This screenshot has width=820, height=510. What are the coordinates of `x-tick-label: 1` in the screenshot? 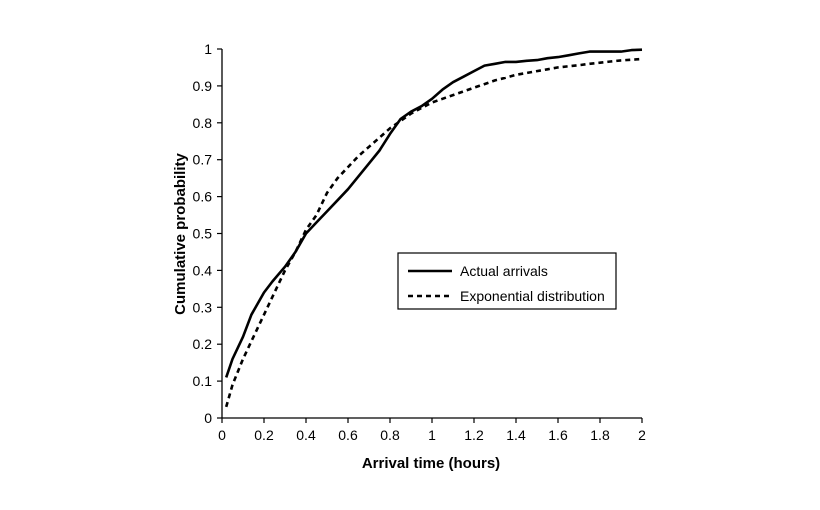 It's located at (432, 435).